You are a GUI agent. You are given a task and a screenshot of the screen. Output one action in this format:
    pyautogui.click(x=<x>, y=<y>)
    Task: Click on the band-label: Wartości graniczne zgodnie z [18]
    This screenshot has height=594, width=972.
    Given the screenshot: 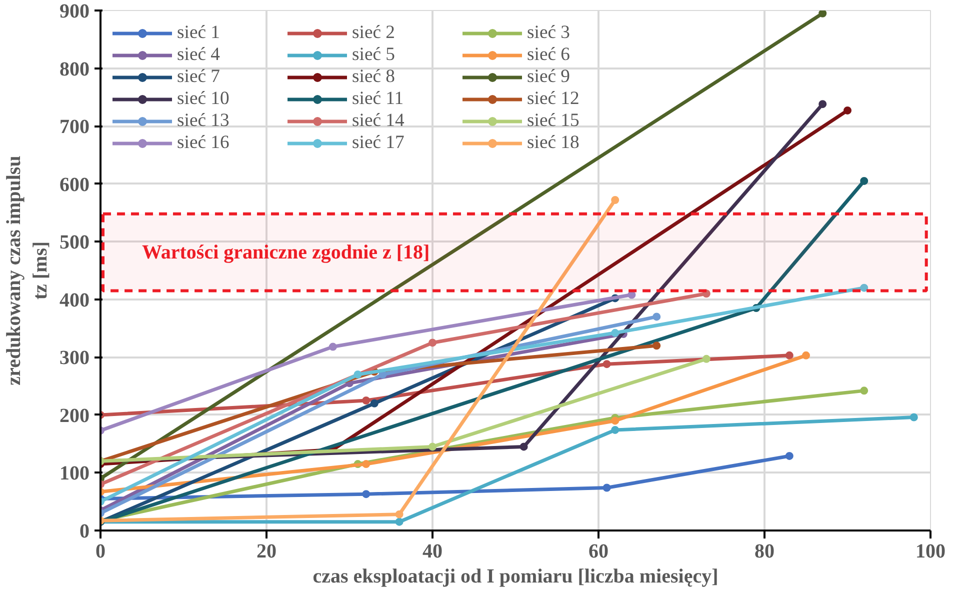 What is the action you would take?
    pyautogui.click(x=286, y=252)
    